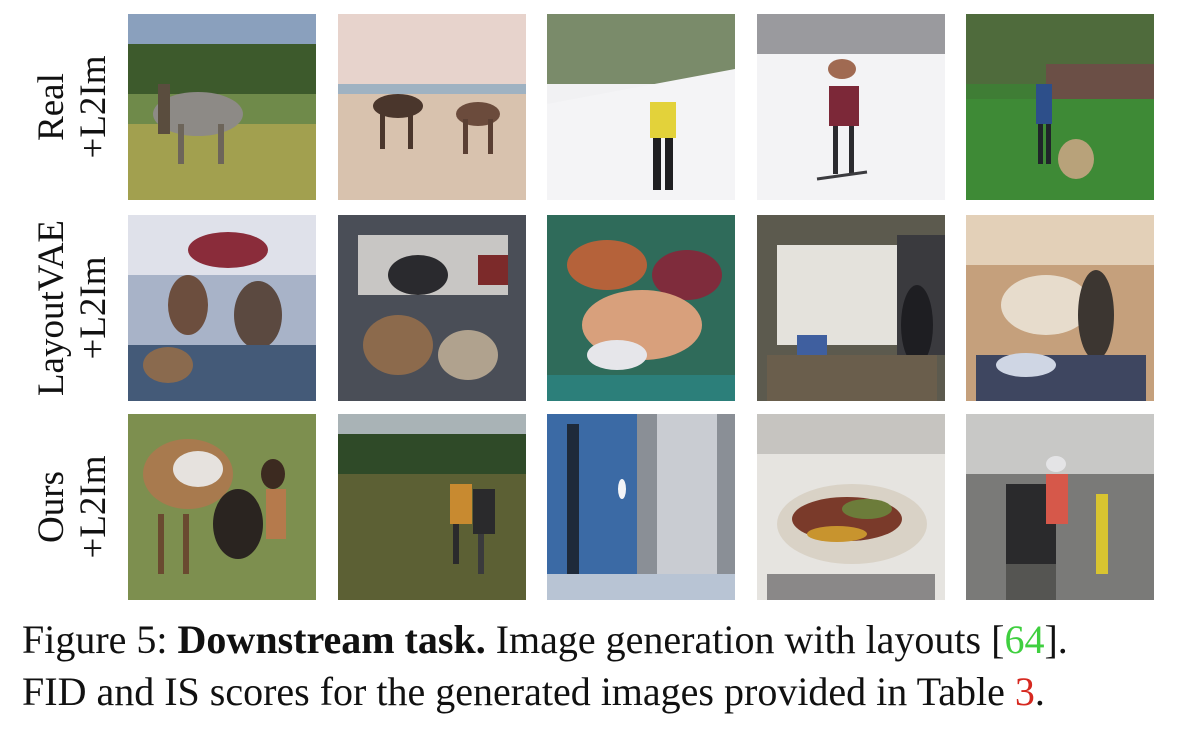 Image resolution: width=1186 pixels, height=738 pixels. Describe the element at coordinates (1024, 691) in the screenshot. I see `table-reference-link: 3` at that location.